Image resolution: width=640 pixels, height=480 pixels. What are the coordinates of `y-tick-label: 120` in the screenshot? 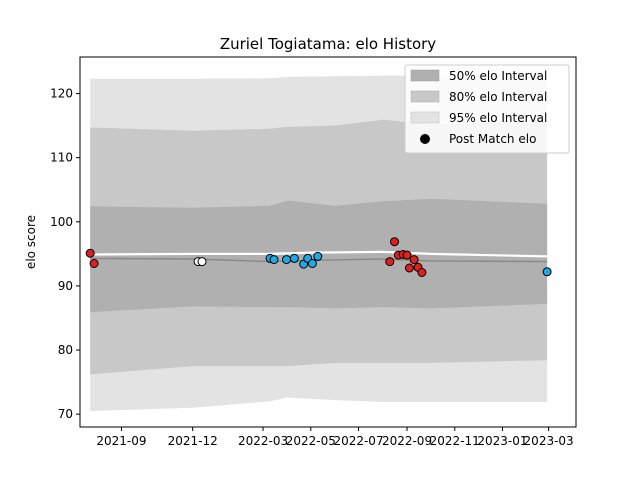 It's located at (61, 94).